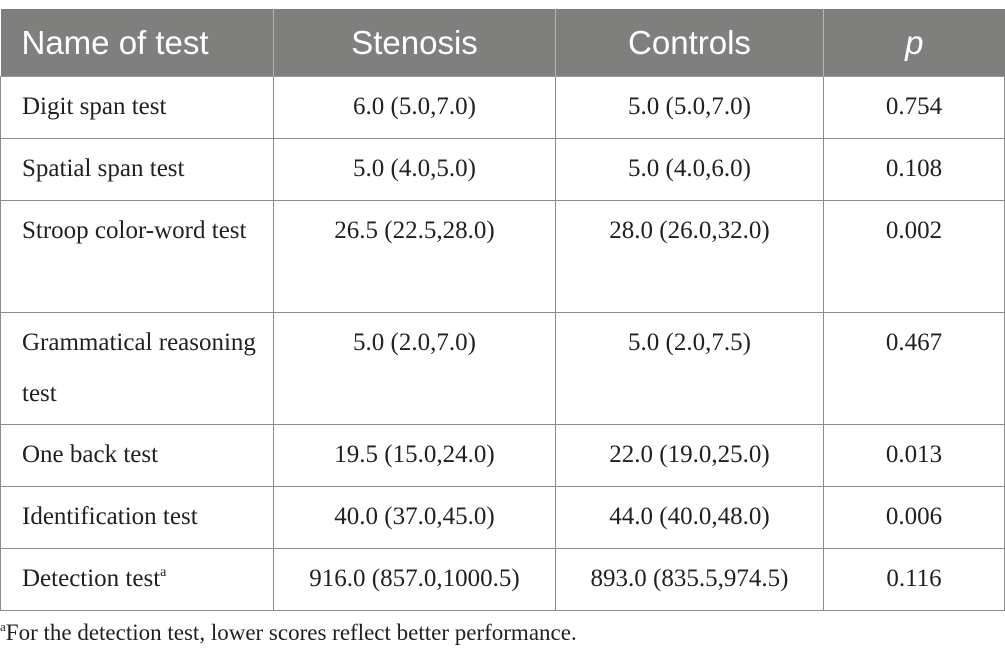 This screenshot has width=1005, height=663. Describe the element at coordinates (914, 43) in the screenshot. I see `header-p-value: p` at that location.